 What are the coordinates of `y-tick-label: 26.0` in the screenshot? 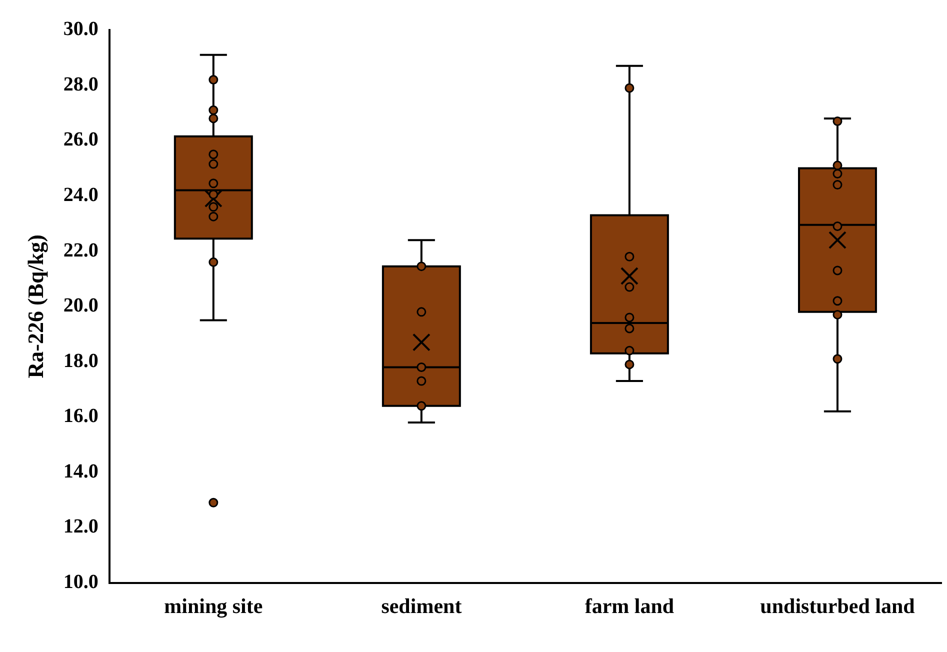 It's located at (80, 139).